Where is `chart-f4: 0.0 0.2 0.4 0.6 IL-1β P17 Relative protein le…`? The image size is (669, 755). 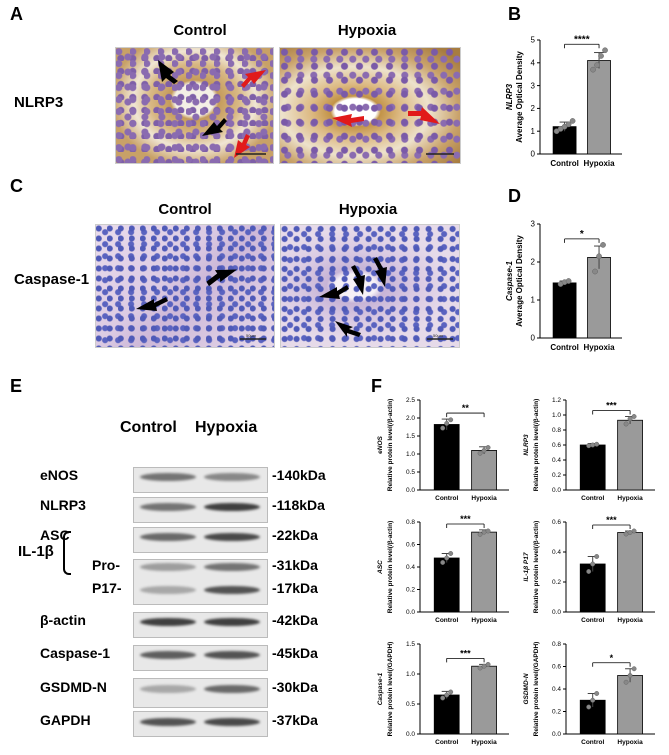 chart-f4: 0.0 0.2 0.4 0.6 IL-1β P17 Relative protein le… is located at coordinates (589, 569).